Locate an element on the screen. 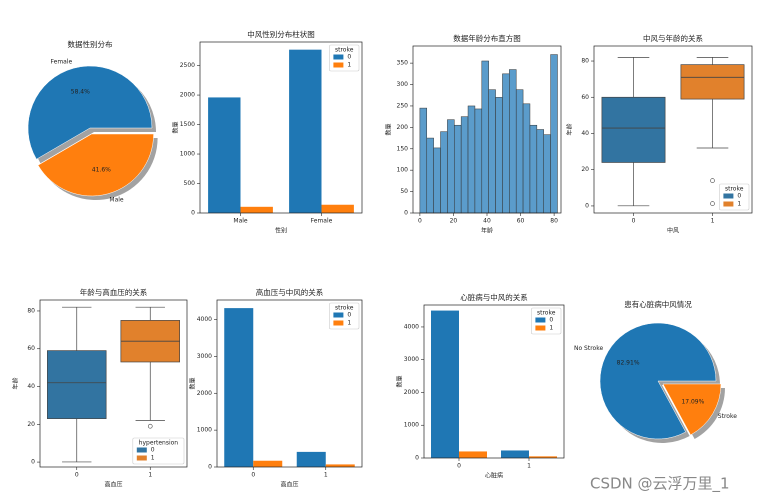 The height and width of the screenshot is (502, 781). chart-title: 中风与年龄的关系 is located at coordinates (673, 38).